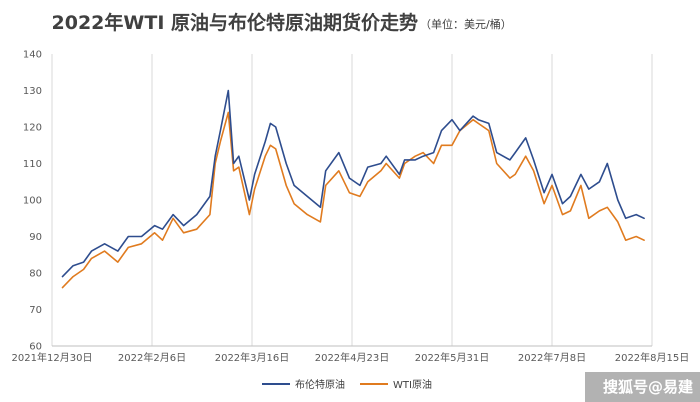 Image resolution: width=700 pixels, height=402 pixels. I want to click on y-tick-label: 70, so click(35, 310).